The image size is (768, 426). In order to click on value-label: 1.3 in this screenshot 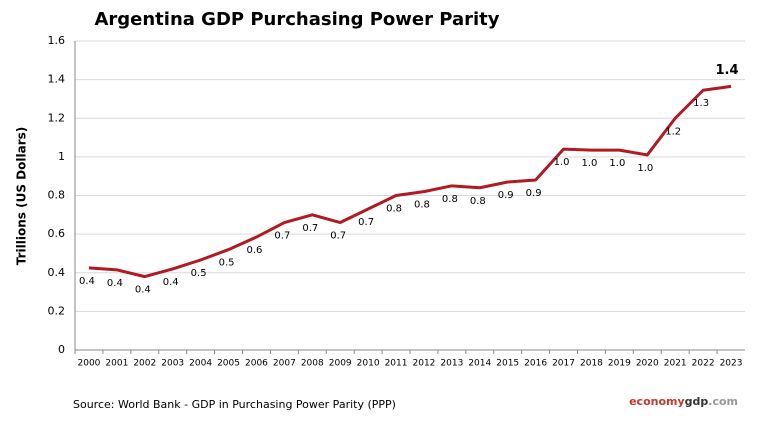, I will do `click(701, 103)`.